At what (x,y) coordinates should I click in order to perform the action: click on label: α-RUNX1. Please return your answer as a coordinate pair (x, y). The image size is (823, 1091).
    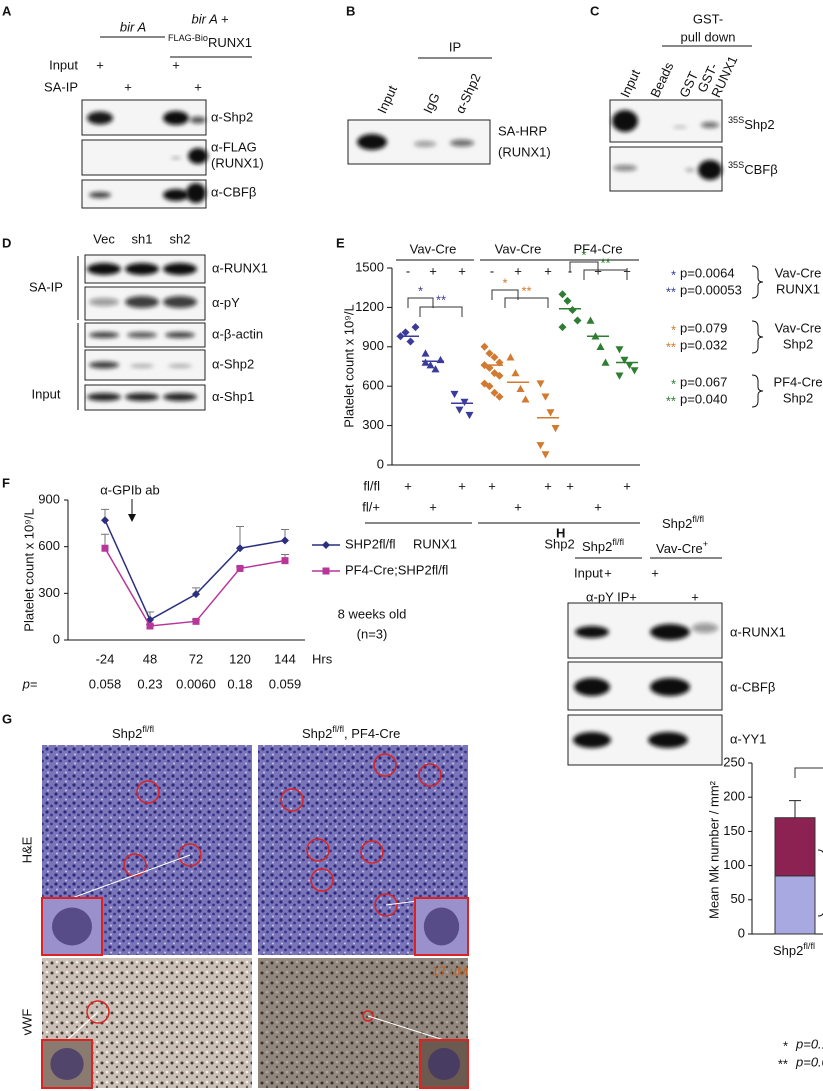
    Looking at the image, I should click on (758, 631).